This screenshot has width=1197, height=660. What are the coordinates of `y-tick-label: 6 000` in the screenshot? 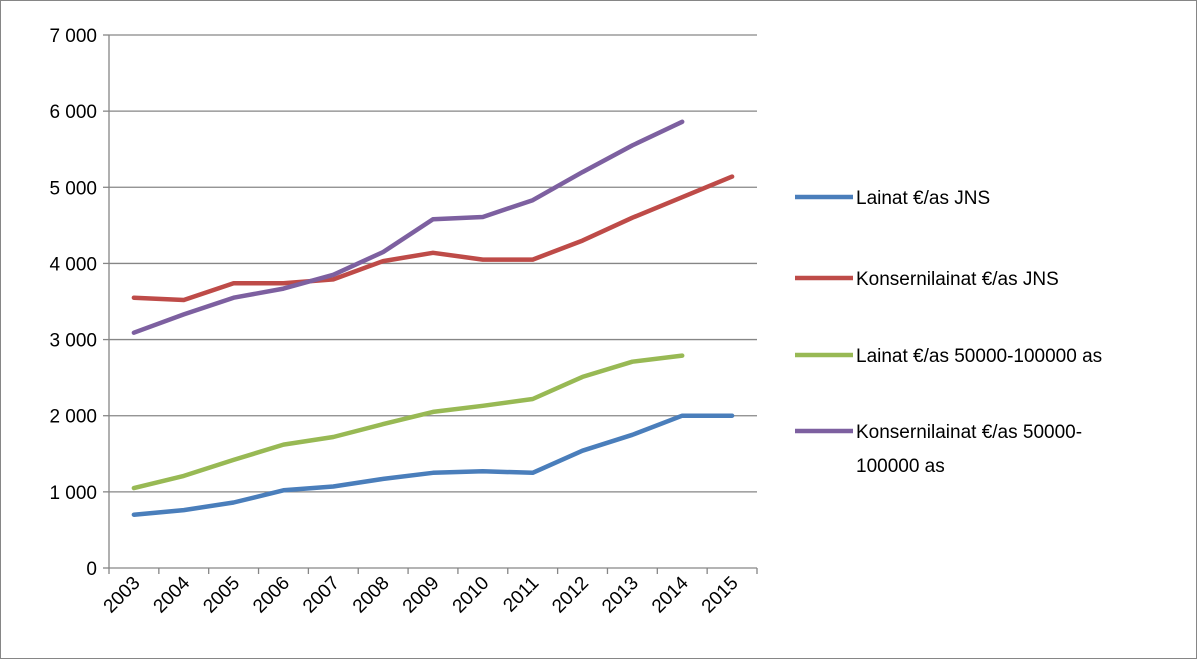 It's located at (73, 112).